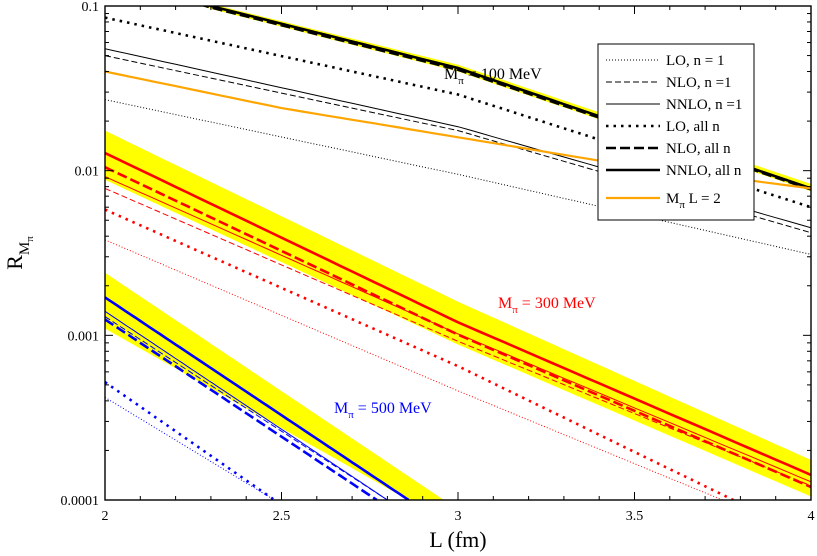 The image size is (817, 556). Describe the element at coordinates (87, 172) in the screenshot. I see `y-tick-label: 0.01` at that location.